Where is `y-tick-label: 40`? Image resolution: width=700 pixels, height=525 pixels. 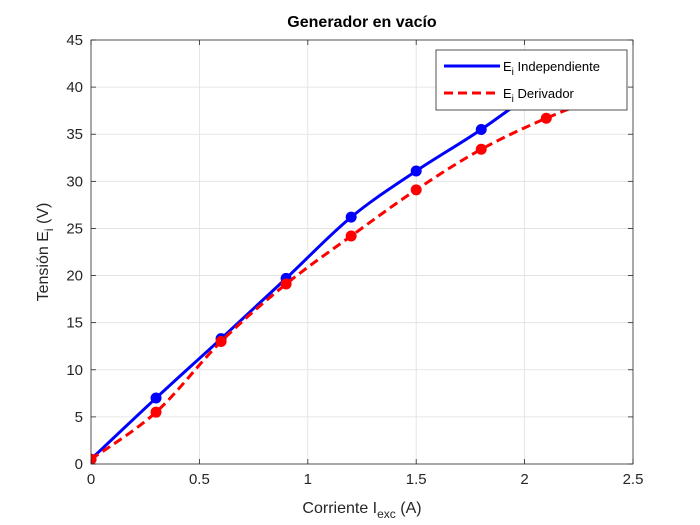
y-tick-label: 40 is located at coordinates (74, 87).